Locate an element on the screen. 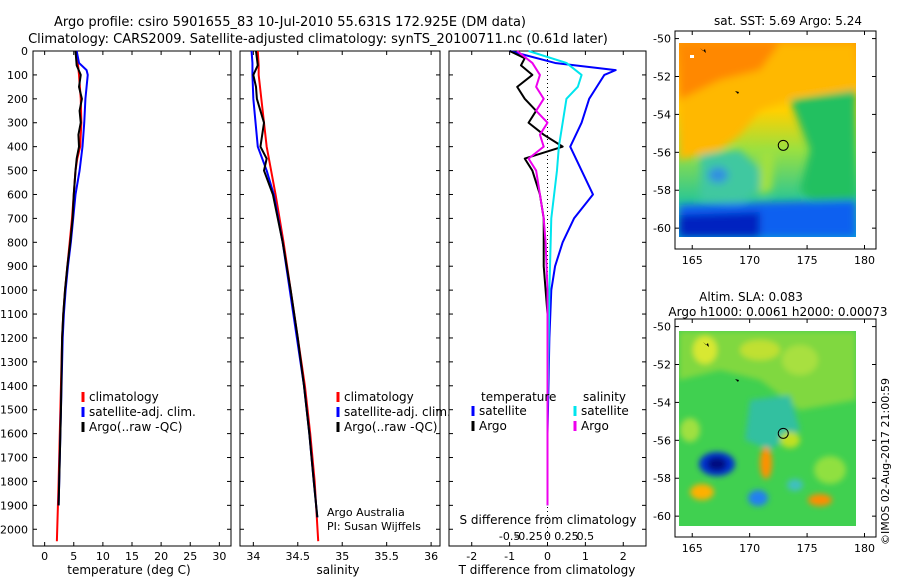 The height and width of the screenshot is (580, 900). difference-xlabel: T difference from climatology is located at coordinates (547, 570).